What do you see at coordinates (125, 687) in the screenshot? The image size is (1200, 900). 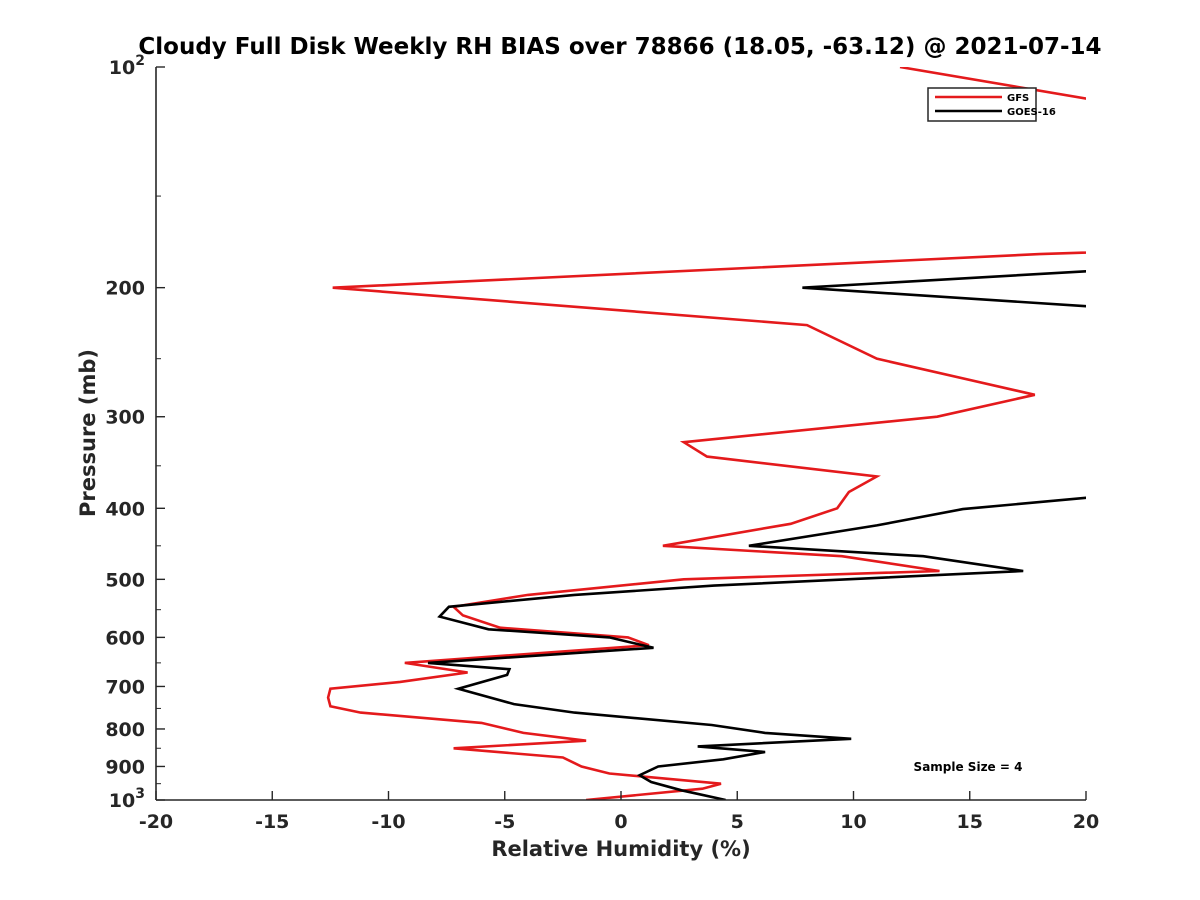 I see `y-tick-label: 700` at bounding box center [125, 687].